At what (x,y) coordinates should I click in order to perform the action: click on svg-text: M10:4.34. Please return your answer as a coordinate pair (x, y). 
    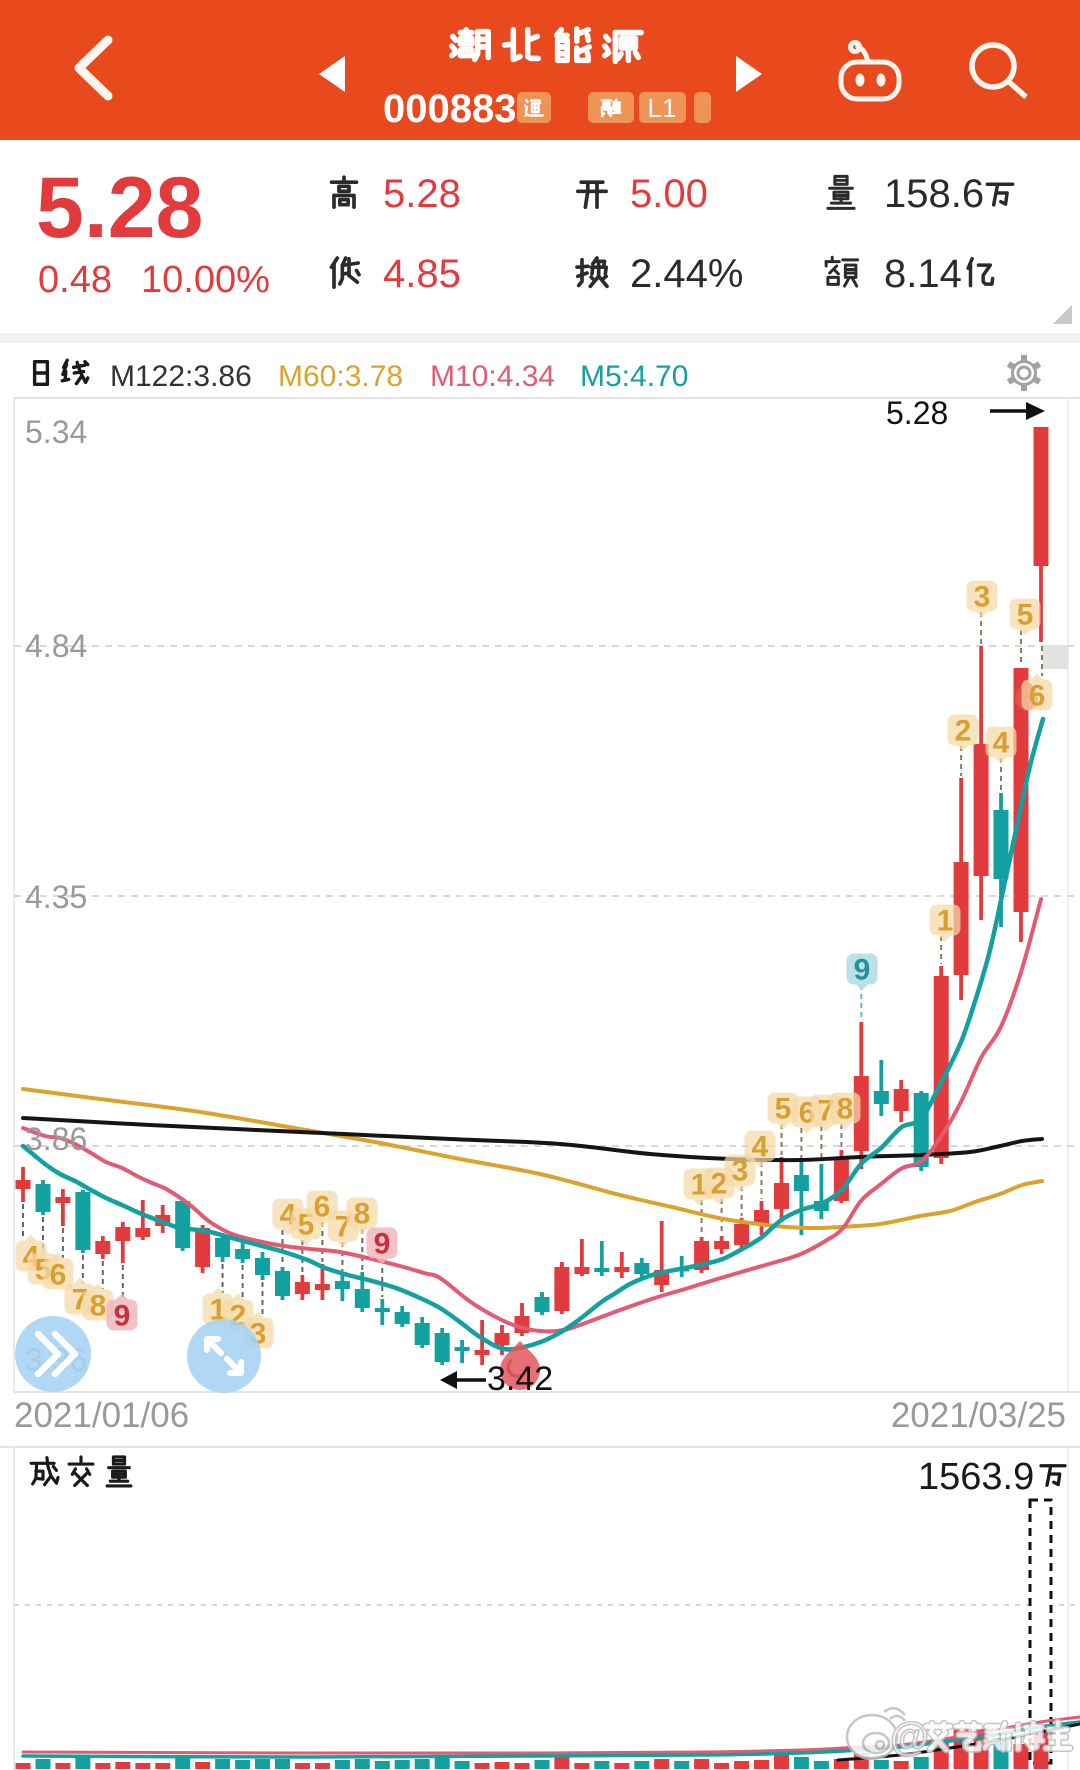
    Looking at the image, I should click on (492, 376).